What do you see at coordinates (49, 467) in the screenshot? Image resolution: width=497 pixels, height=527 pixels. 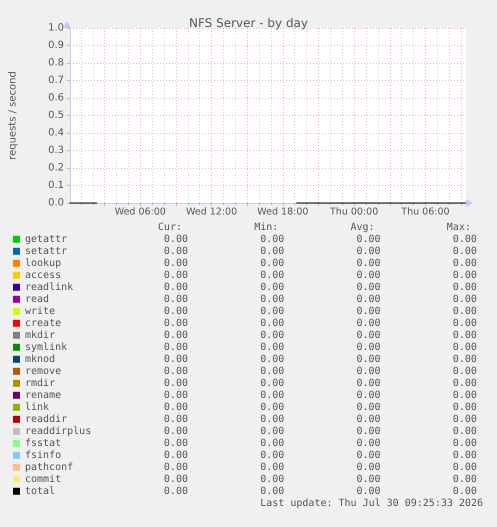 I see `legend-label: pathconf` at bounding box center [49, 467].